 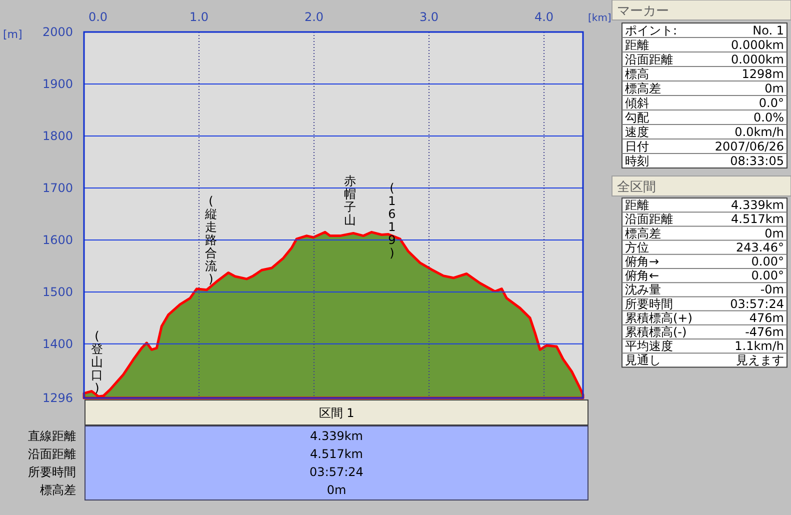 What do you see at coordinates (52, 436) in the screenshot?
I see `text: 直線距離` at bounding box center [52, 436].